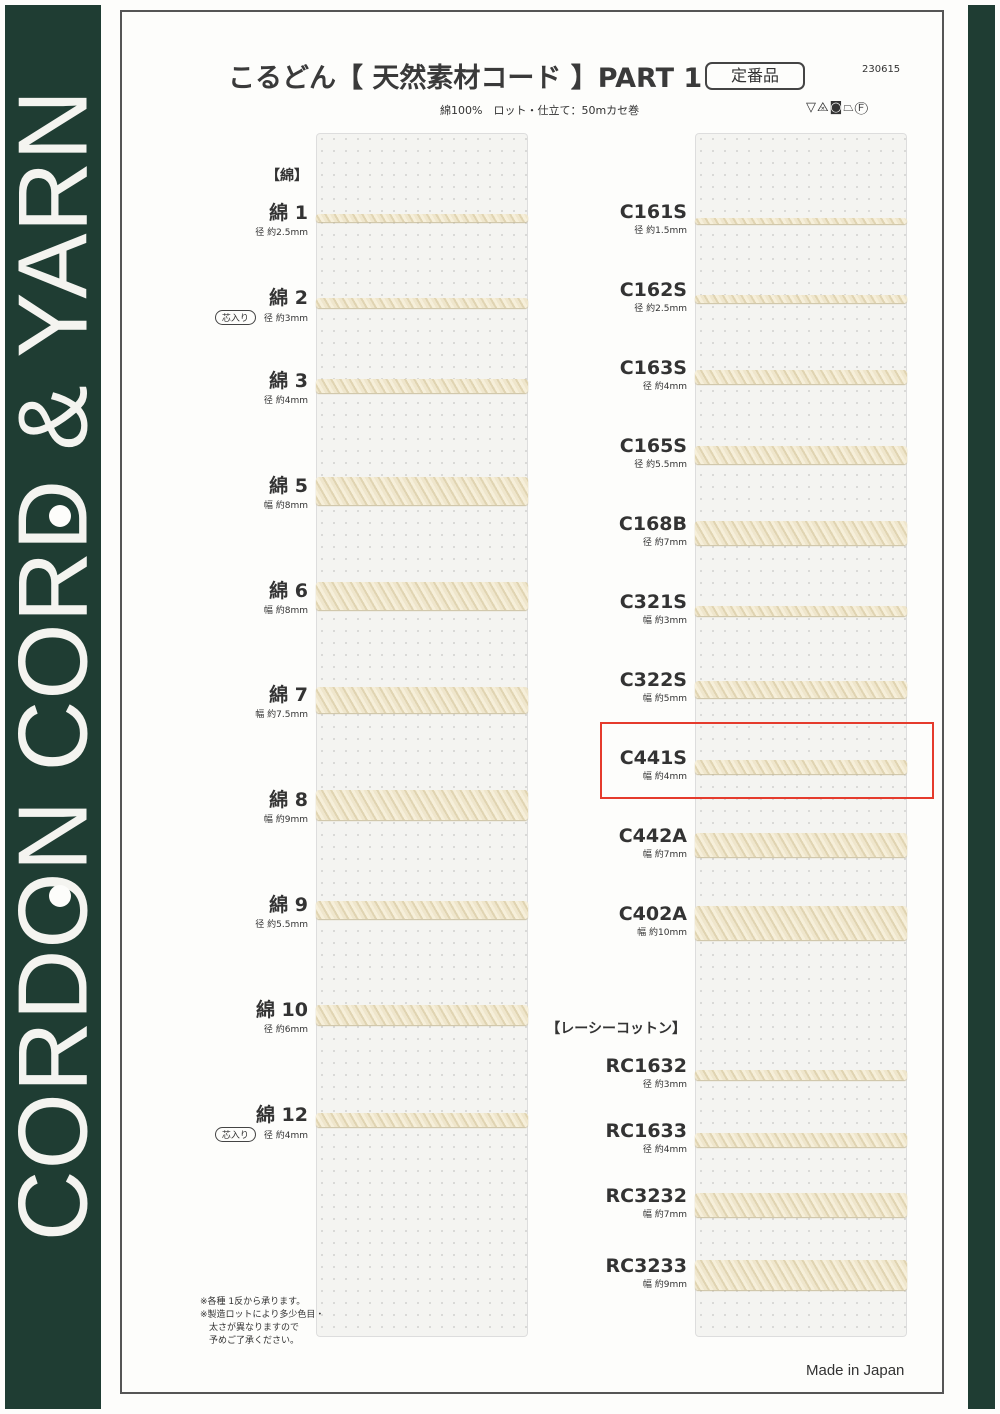  I want to click on product-name: 綿 12, so click(281, 1115).